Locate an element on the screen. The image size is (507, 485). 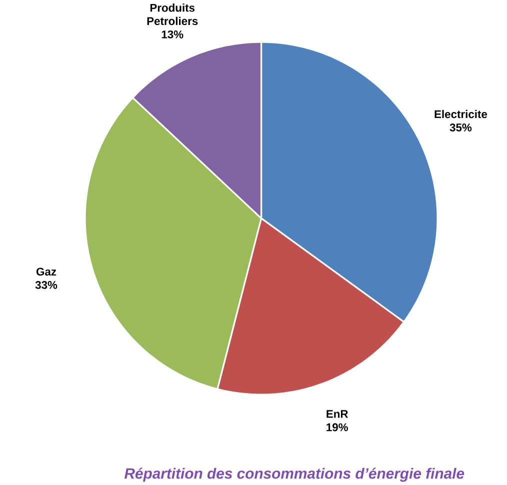
text: Répartition des consommations d’énergie finale is located at coordinates (294, 475).